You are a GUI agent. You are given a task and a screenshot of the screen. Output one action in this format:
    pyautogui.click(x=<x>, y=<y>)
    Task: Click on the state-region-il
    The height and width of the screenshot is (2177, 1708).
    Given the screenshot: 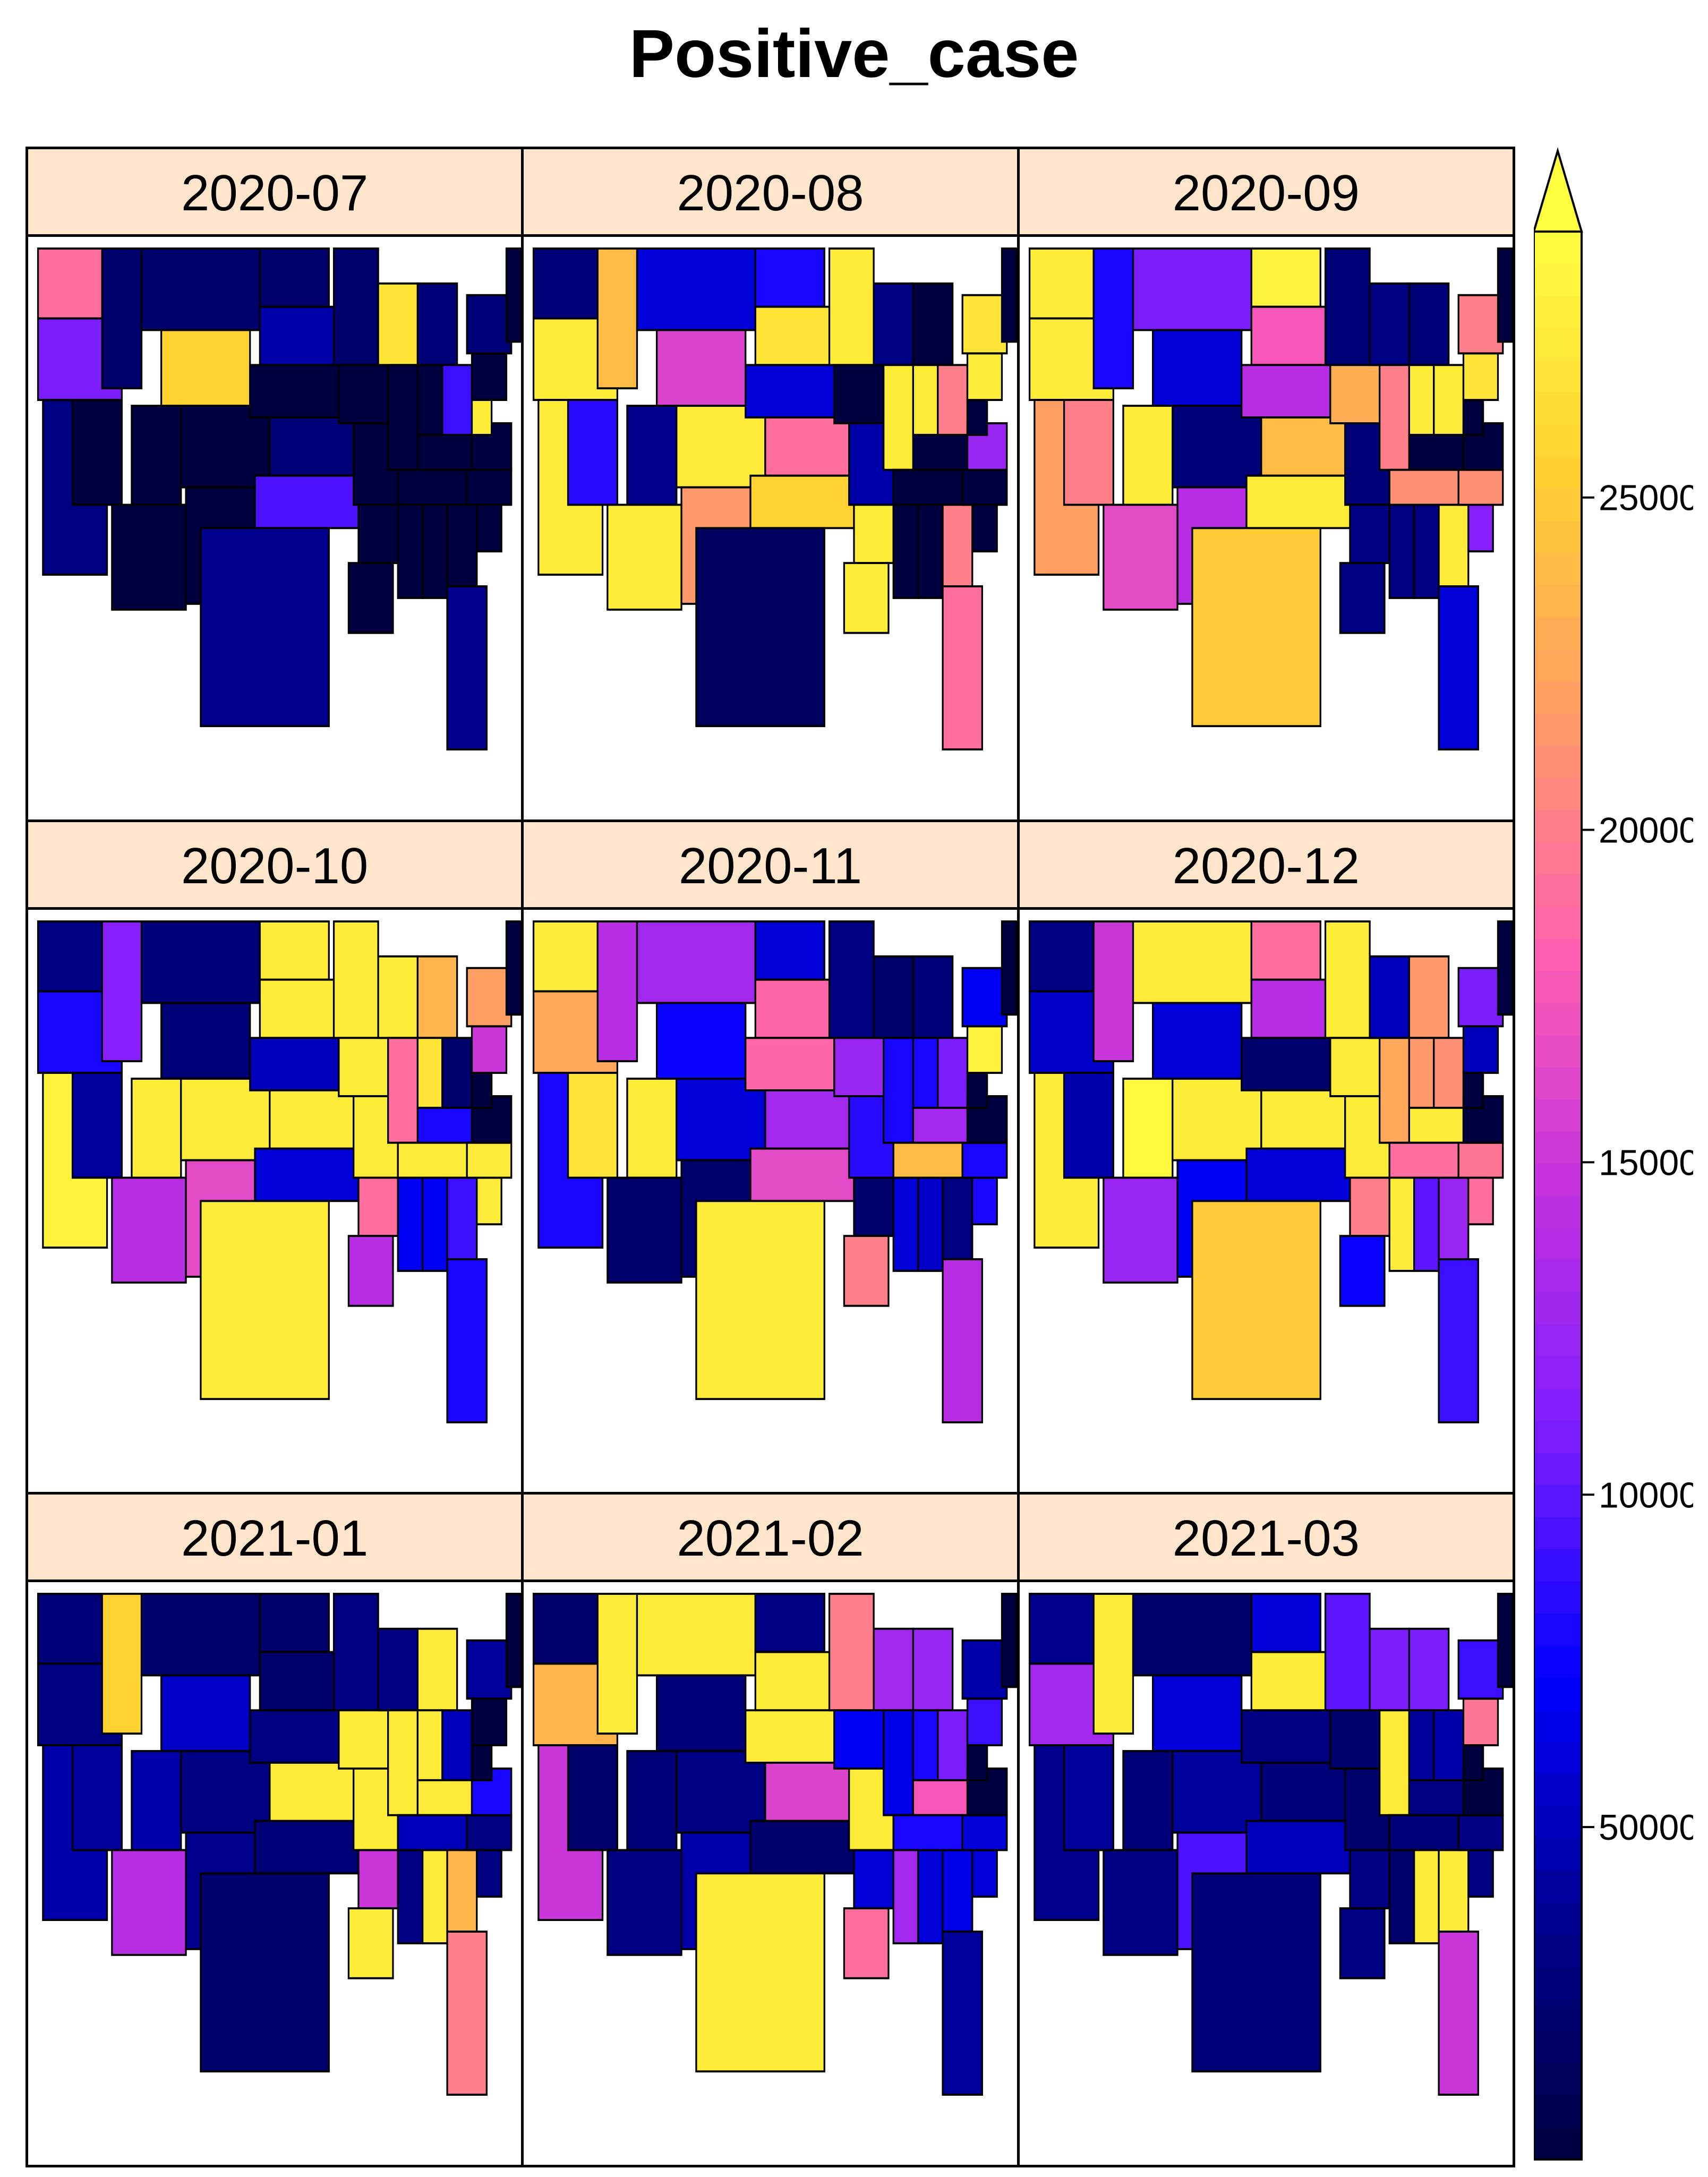 What is the action you would take?
    pyautogui.click(x=1394, y=418)
    